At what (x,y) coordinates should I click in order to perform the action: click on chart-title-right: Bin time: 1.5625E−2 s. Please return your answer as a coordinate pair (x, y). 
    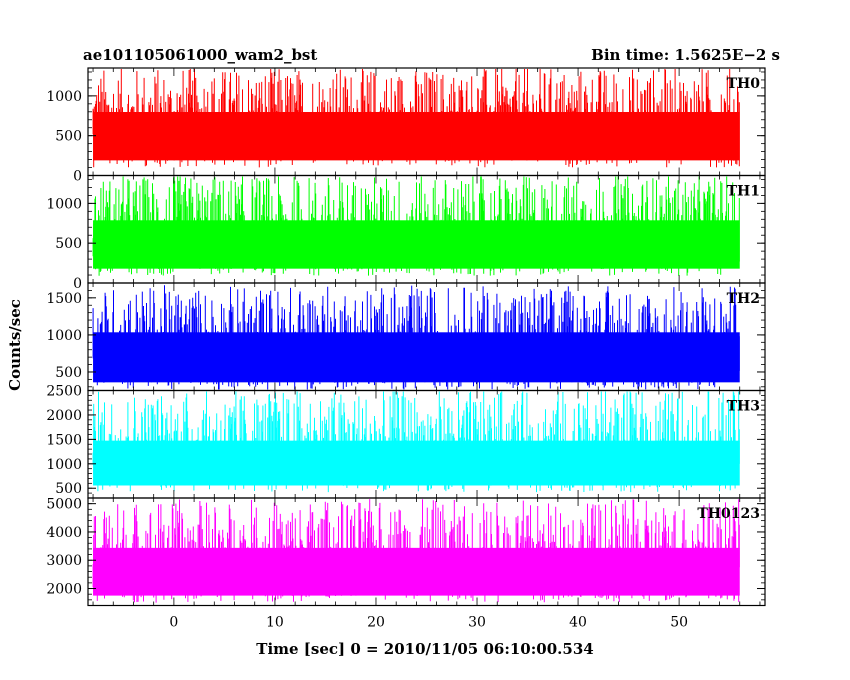
    Looking at the image, I should click on (685, 55).